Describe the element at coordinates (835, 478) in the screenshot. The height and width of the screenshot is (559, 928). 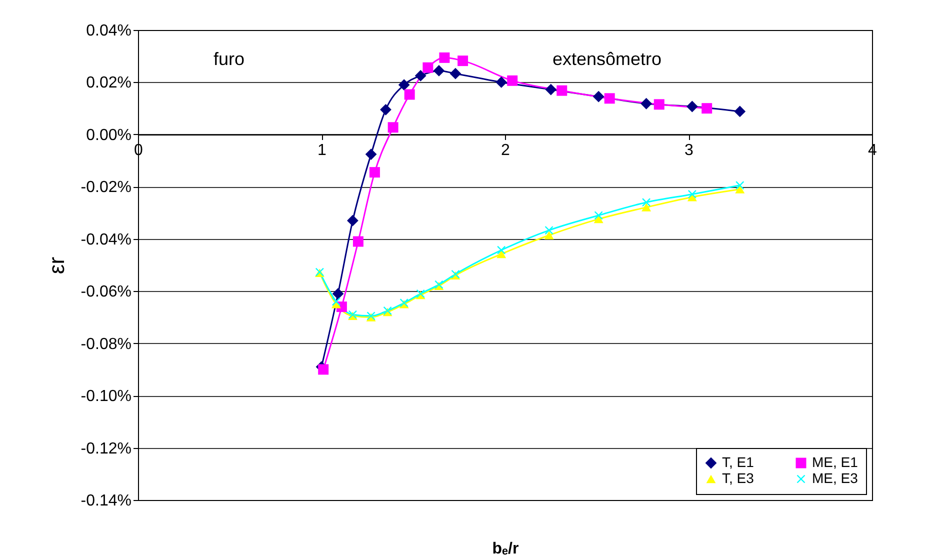
I see `legend-label: ME, E3` at that location.